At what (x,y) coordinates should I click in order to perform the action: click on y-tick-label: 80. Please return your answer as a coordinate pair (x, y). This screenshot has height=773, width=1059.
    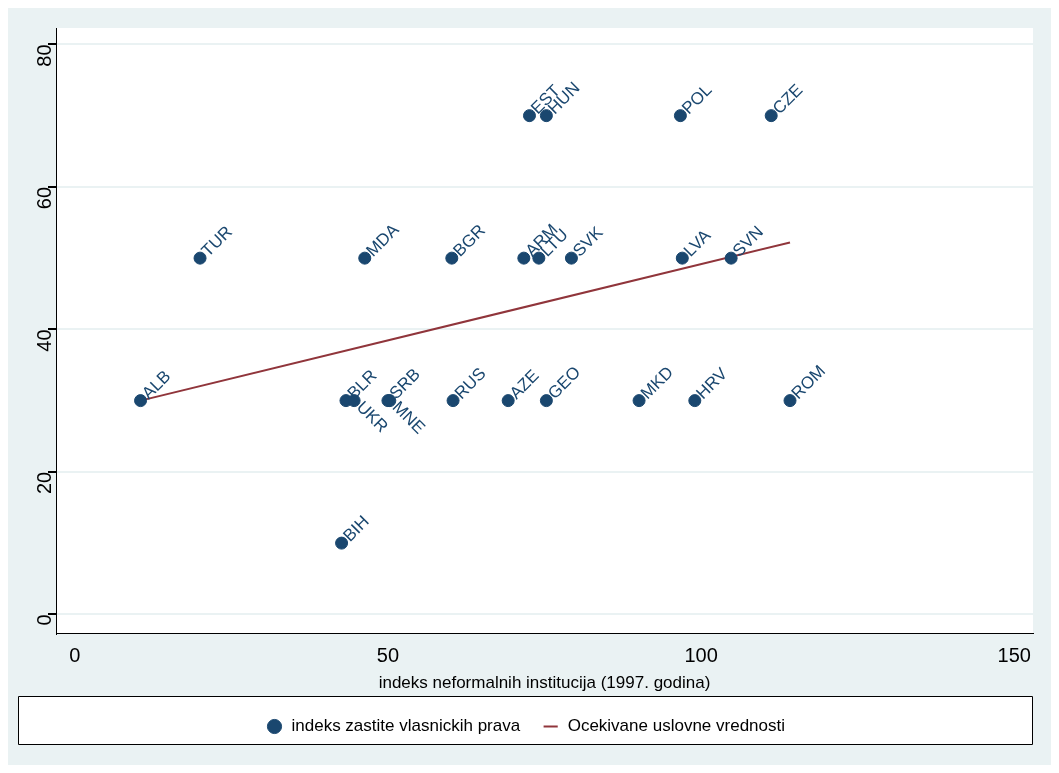
    Looking at the image, I should click on (43, 55).